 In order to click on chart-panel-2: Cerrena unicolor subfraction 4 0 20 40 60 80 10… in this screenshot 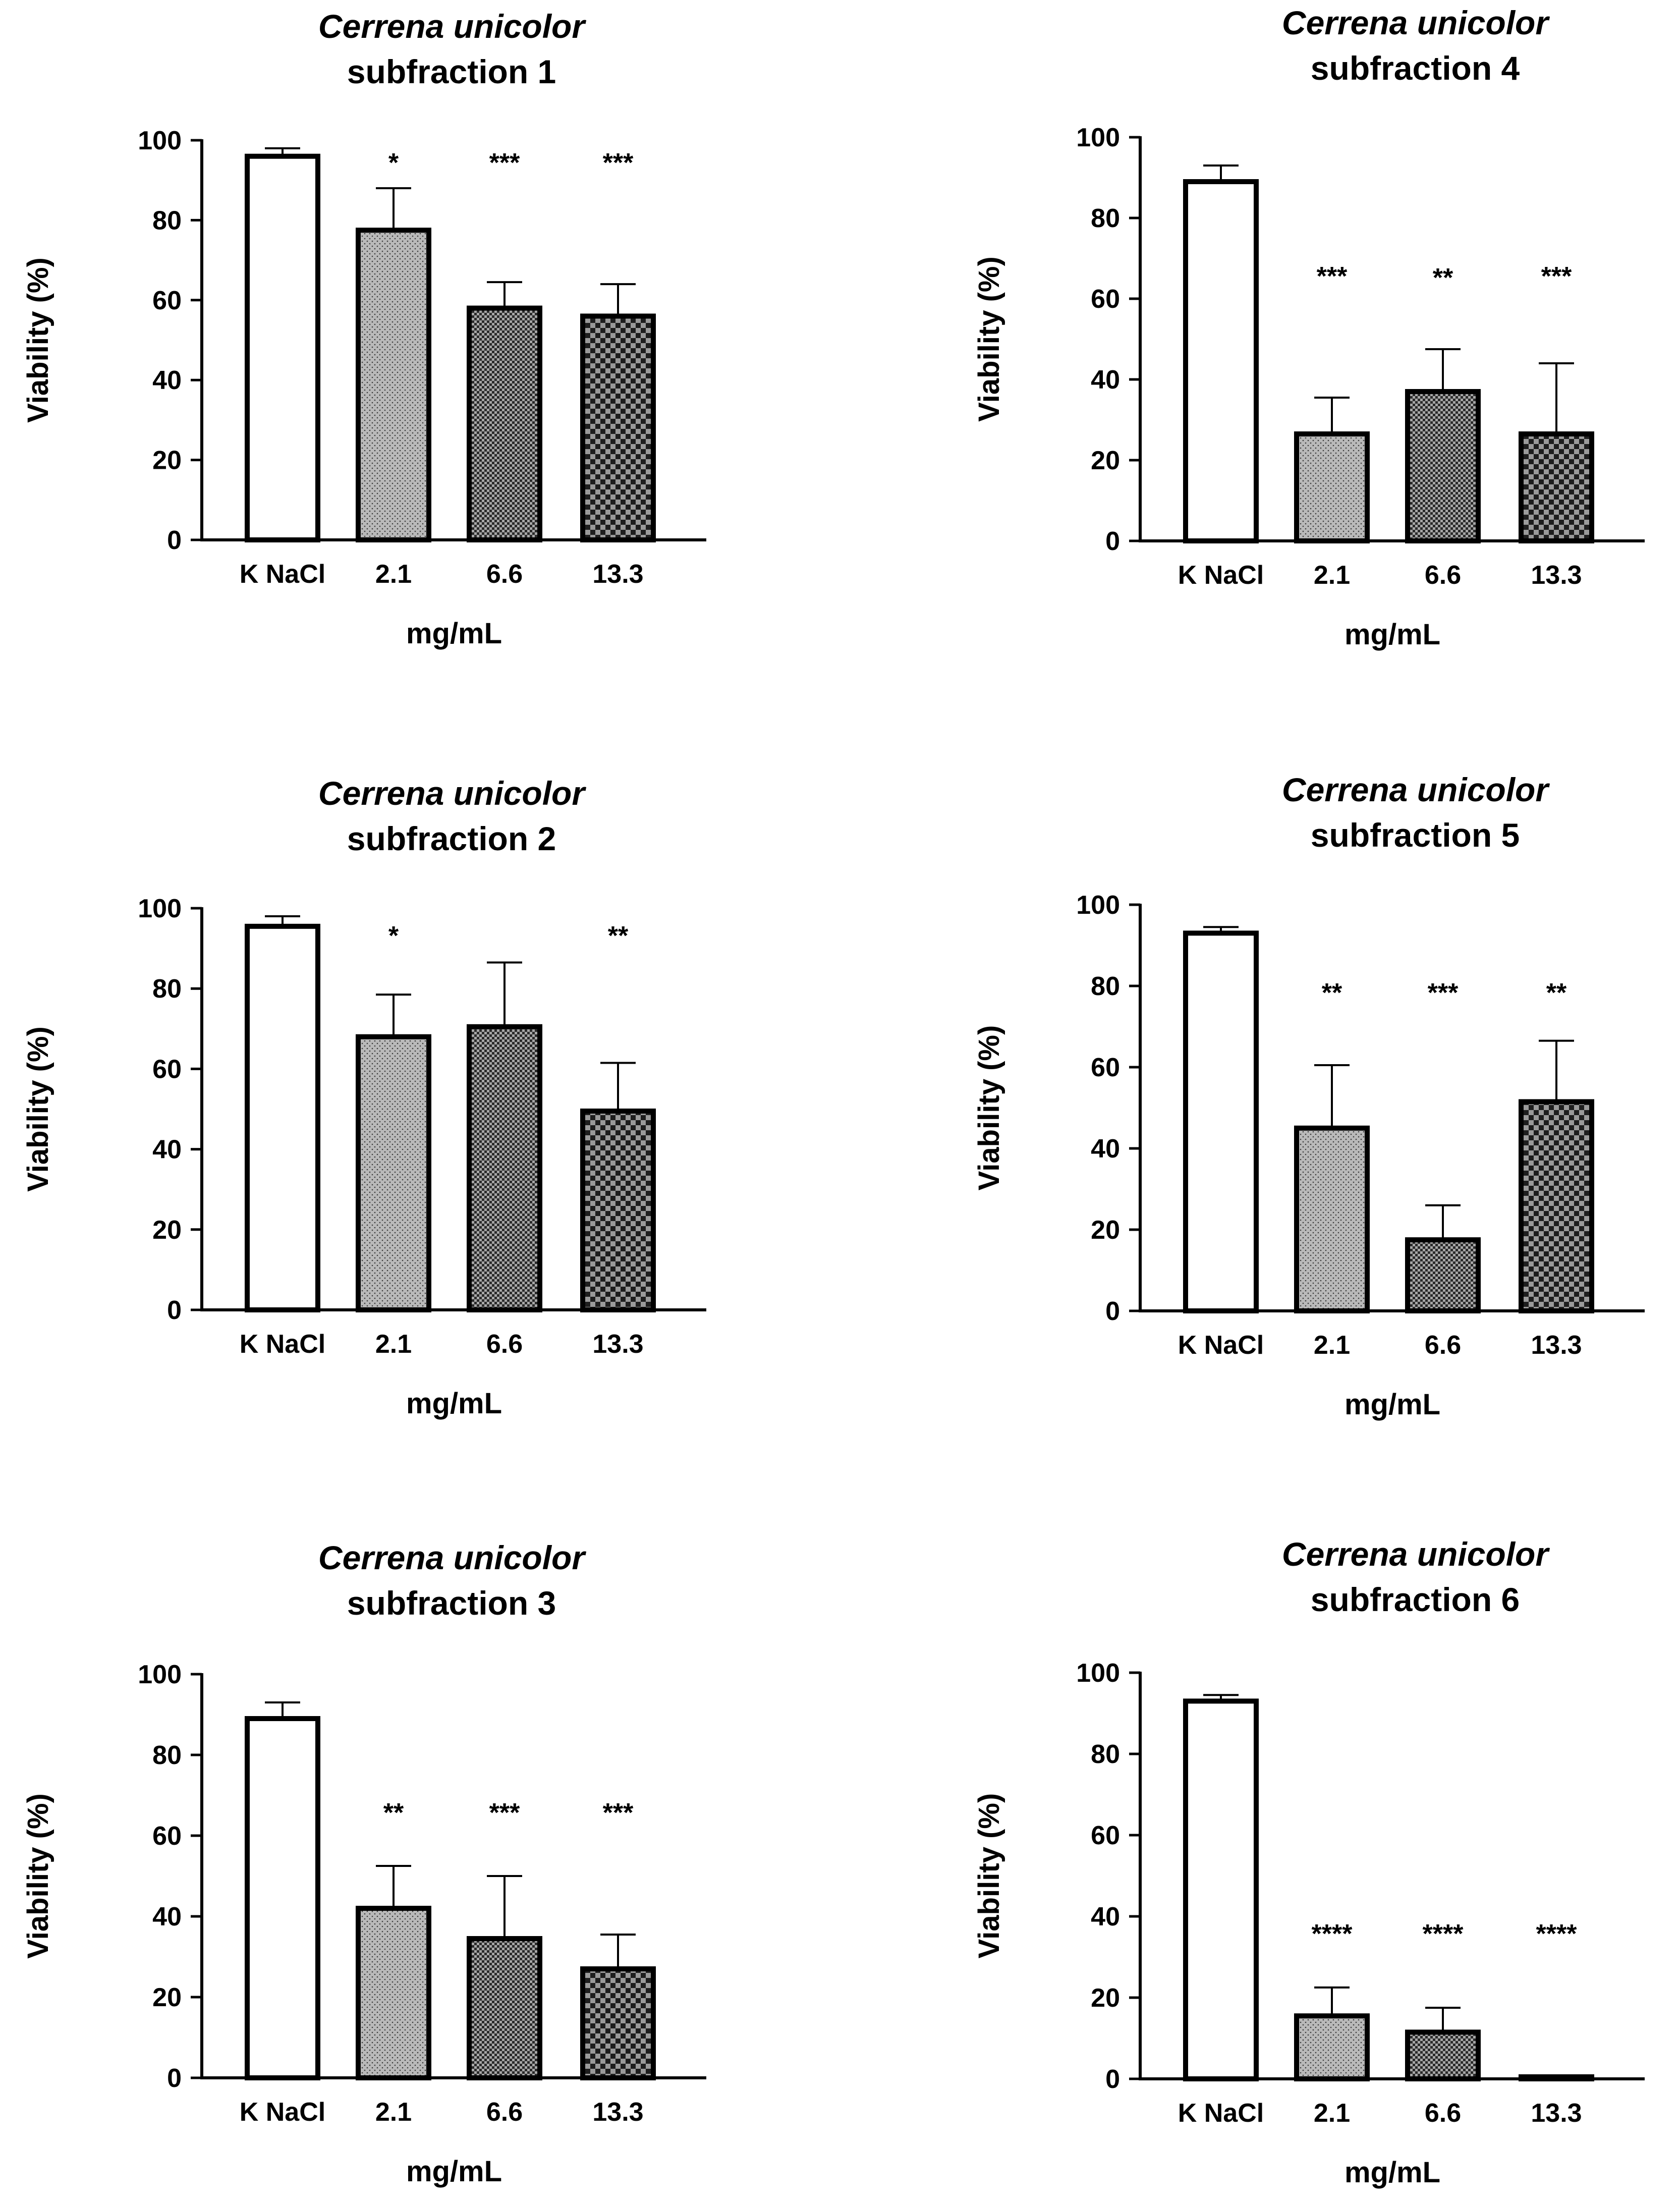, I will do `click(1309, 327)`.